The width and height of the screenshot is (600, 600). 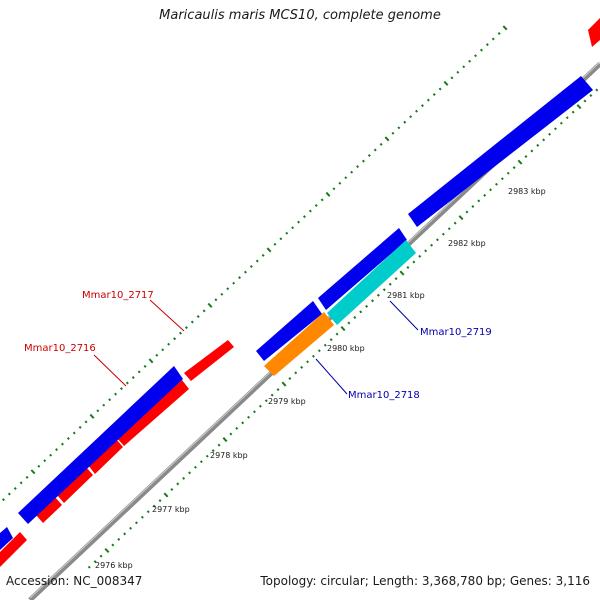 I want to click on accession-label: Accession: NC_008347, so click(x=74, y=581).